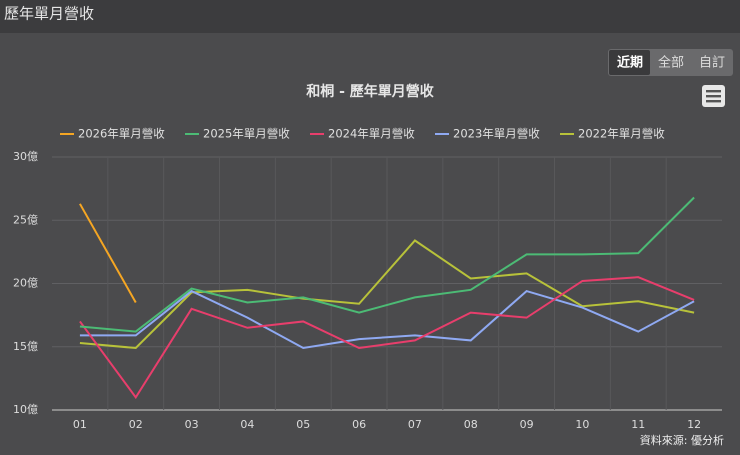  What do you see at coordinates (621, 134) in the screenshot?
I see `legend-label: 2022年單月營收` at bounding box center [621, 134].